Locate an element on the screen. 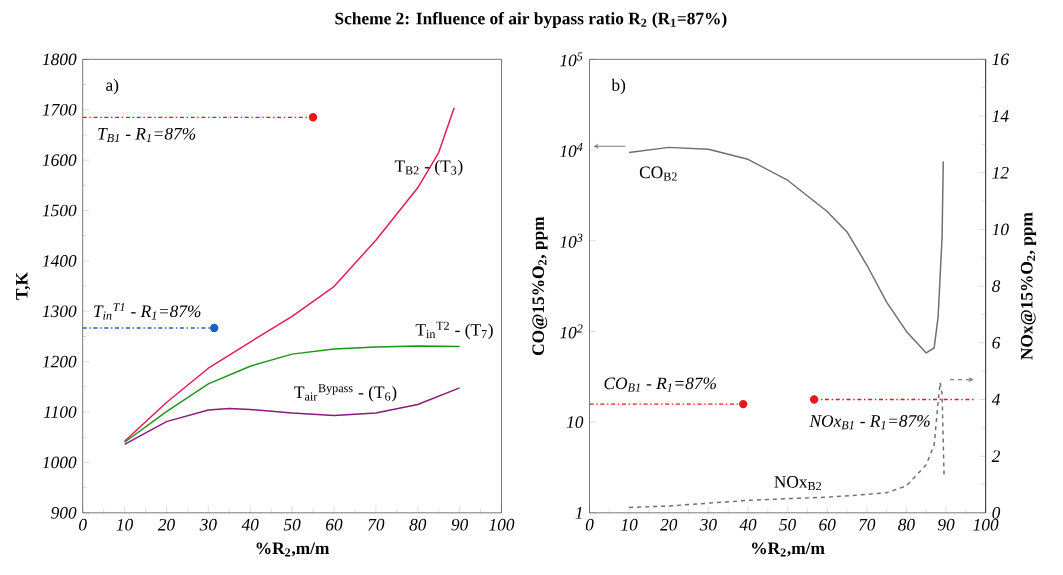  y-axis-title: T,K is located at coordinates (23, 286).